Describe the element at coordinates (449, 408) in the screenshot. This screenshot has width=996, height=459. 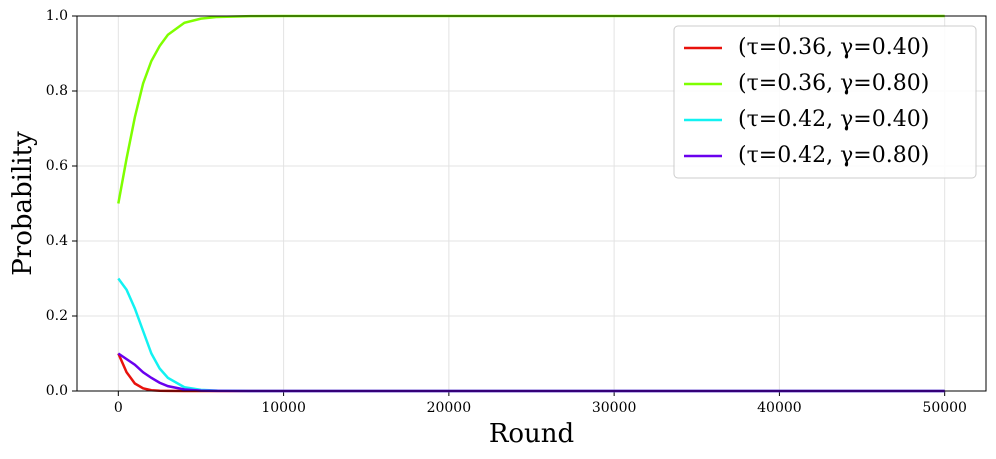
I see `x-tick-label: 20000` at that location.